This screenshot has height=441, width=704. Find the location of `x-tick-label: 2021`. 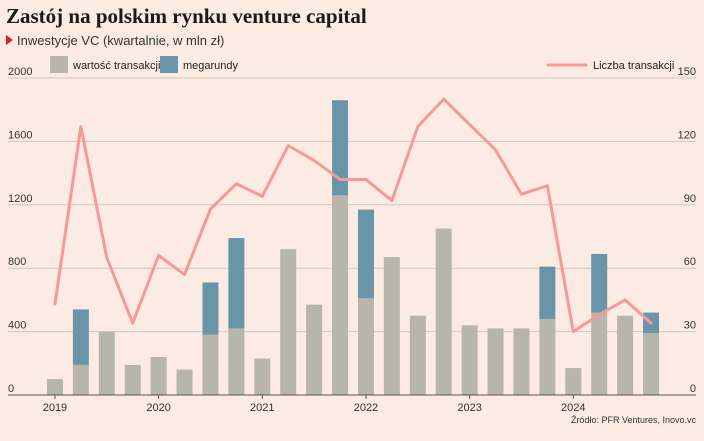

x-tick-label: 2021 is located at coordinates (262, 408).